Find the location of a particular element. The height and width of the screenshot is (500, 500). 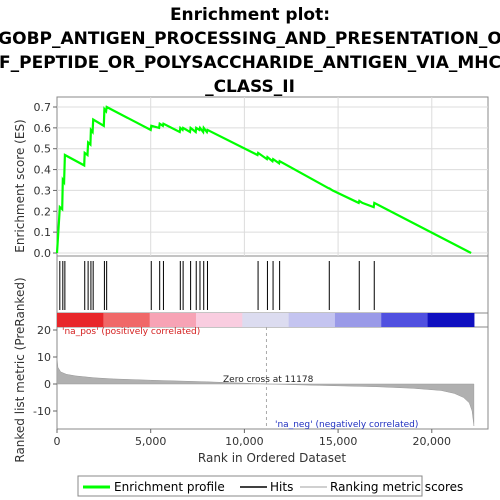

es-y-tick-label: 0.7 is located at coordinates (43, 107).